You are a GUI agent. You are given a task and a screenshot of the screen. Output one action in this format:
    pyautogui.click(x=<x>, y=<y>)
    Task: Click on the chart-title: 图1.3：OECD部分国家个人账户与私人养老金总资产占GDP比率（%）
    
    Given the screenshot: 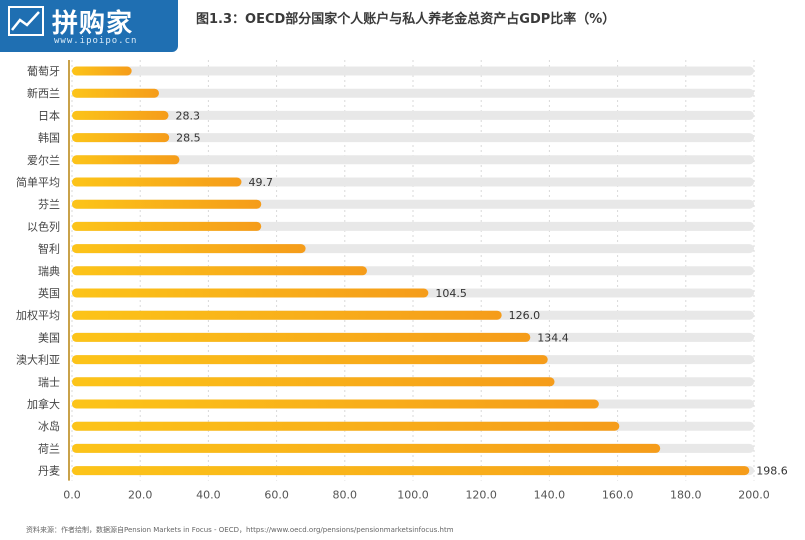 What is the action you would take?
    pyautogui.click(x=406, y=19)
    